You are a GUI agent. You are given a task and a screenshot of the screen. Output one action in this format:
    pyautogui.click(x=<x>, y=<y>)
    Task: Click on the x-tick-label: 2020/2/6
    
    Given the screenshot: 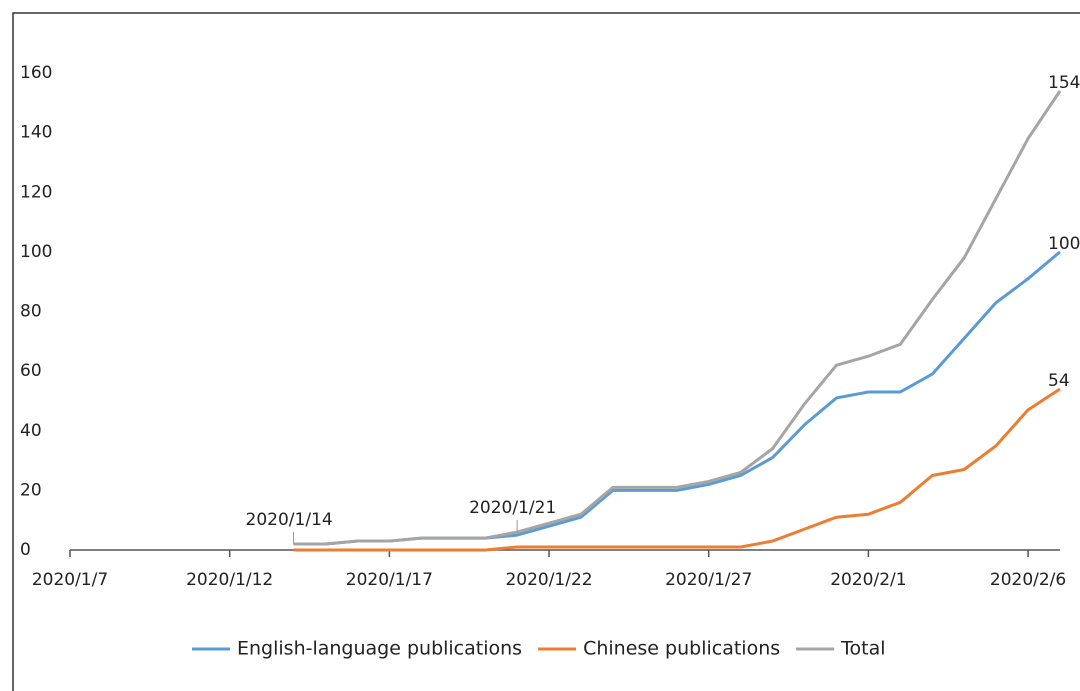 What is the action you would take?
    pyautogui.click(x=1028, y=580)
    